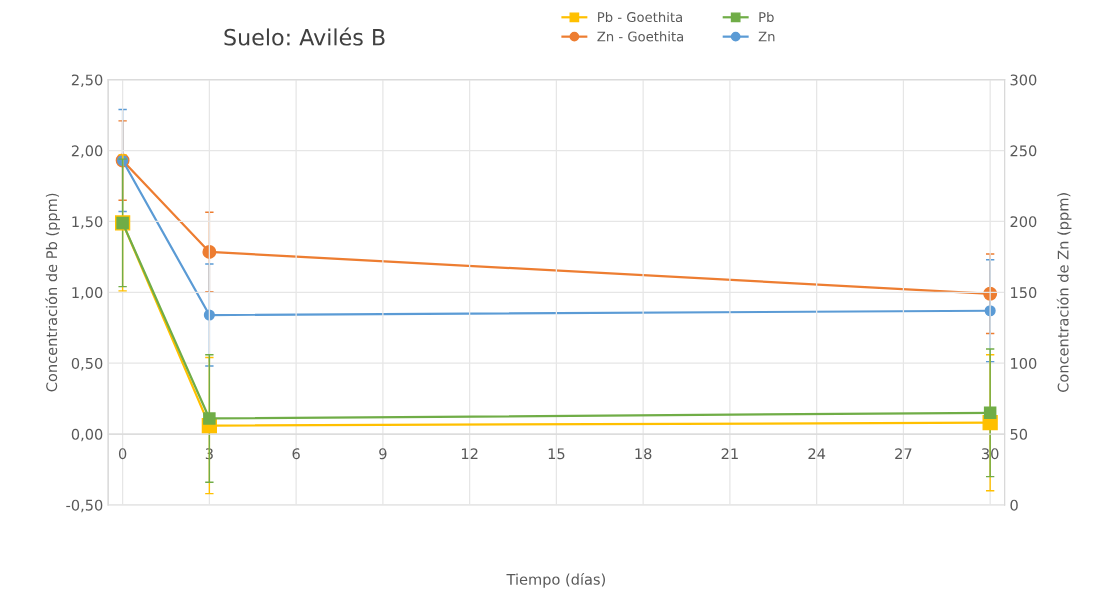 This screenshot has height=604, width=1115. Describe the element at coordinates (1024, 293) in the screenshot. I see `y2-tick-label: 150` at that location.